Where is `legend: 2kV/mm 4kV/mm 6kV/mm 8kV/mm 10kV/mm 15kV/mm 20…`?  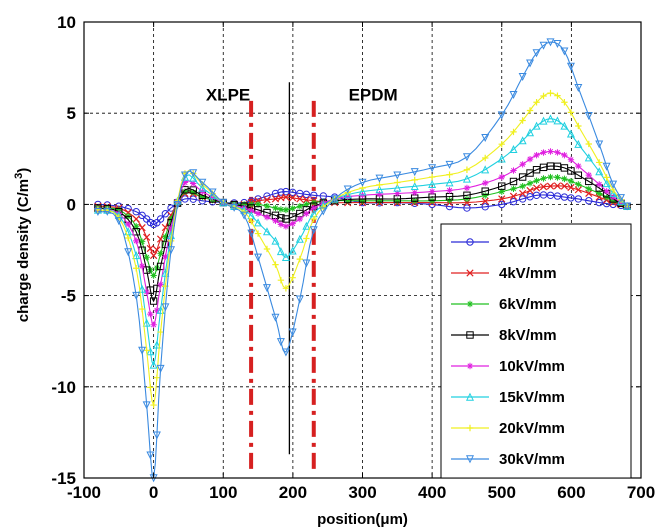 legend: 2kV/mm 4kV/mm 6kV/mm 8kV/mm 10kV/mm 15kV/mm 20… is located at coordinates (536, 351).